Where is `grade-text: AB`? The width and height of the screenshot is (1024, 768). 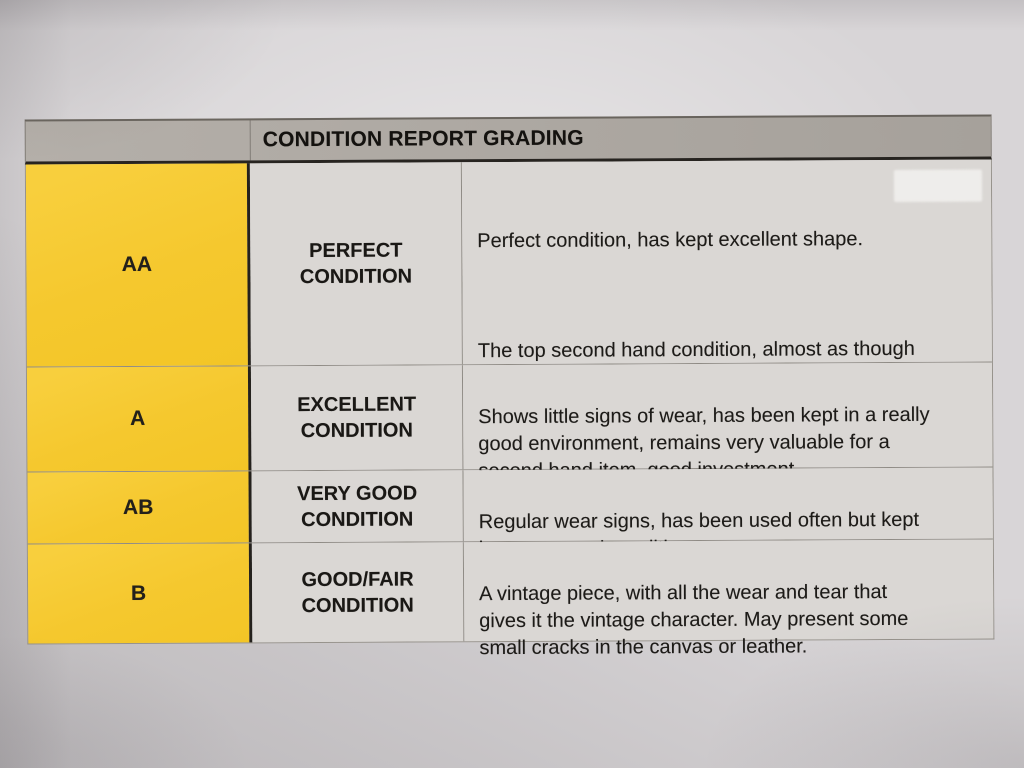
grade-text: AB is located at coordinates (138, 507).